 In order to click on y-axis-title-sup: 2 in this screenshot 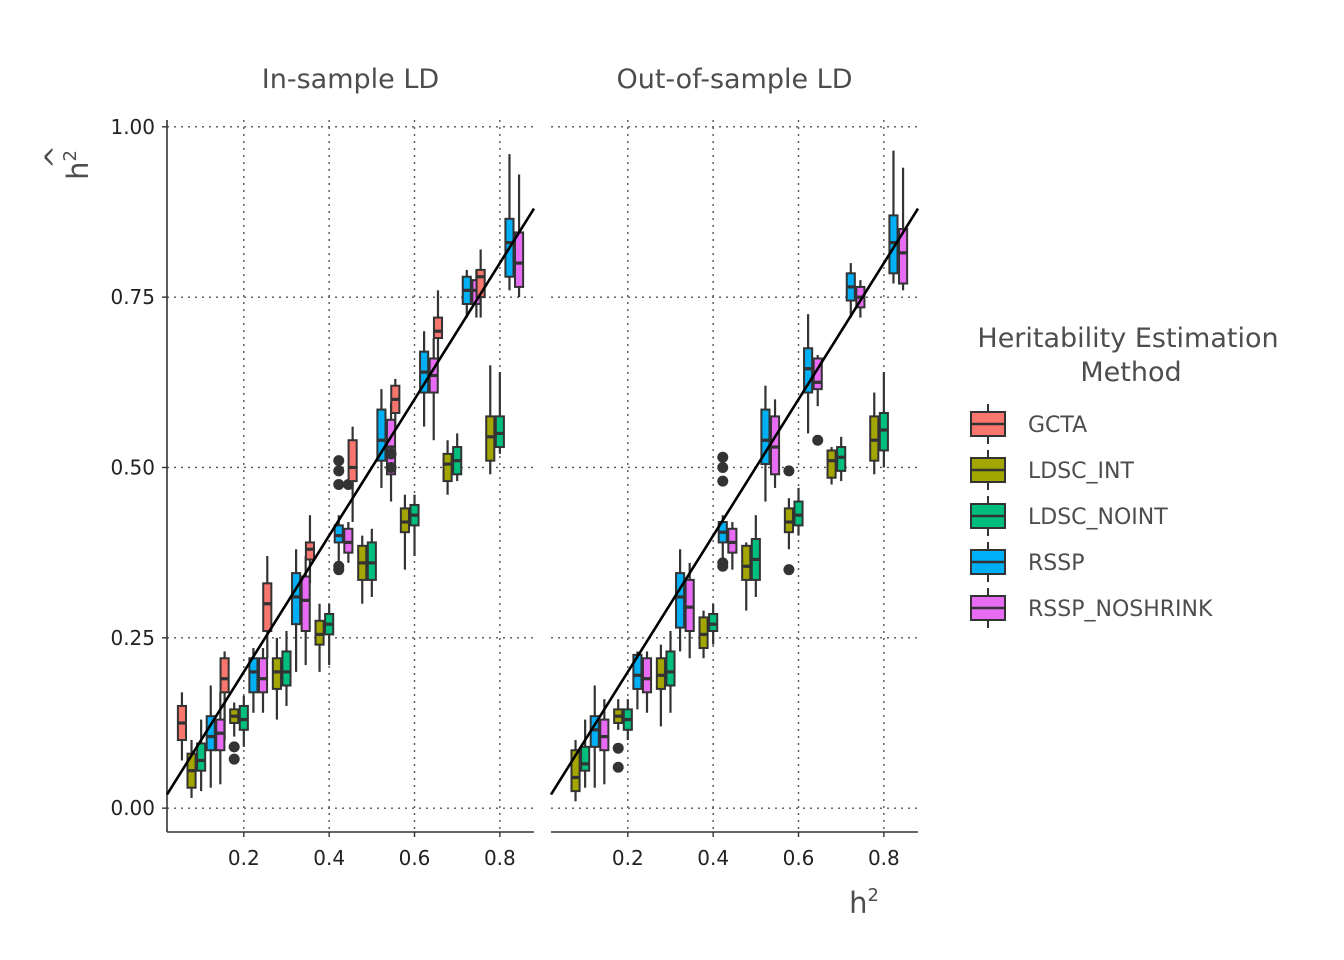, I will do `click(70, 155)`.